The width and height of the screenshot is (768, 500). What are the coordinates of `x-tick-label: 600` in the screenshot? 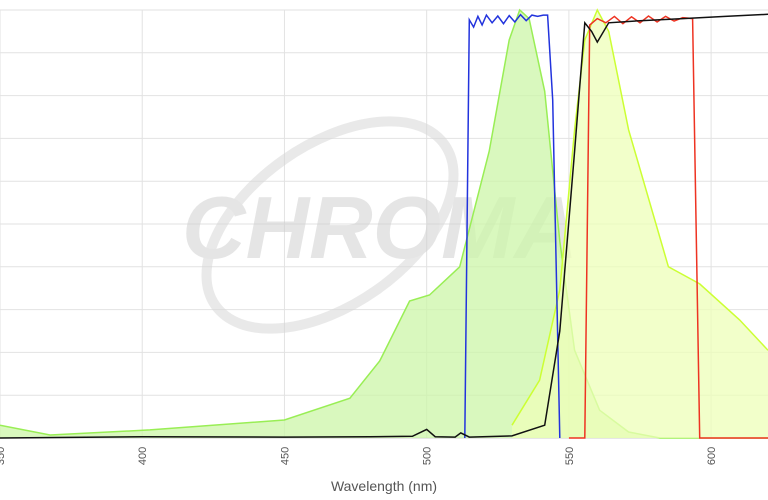 It's located at (712, 456).